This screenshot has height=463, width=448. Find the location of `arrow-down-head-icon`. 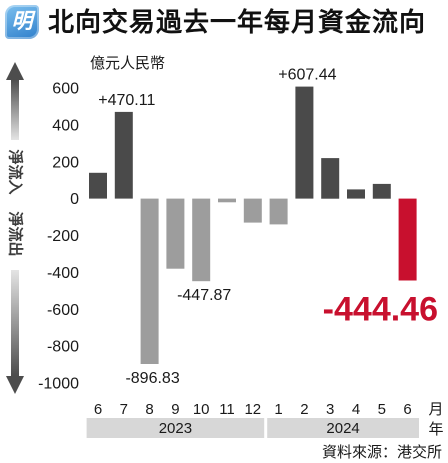

arrow-down-head-icon is located at coordinates (15, 385).